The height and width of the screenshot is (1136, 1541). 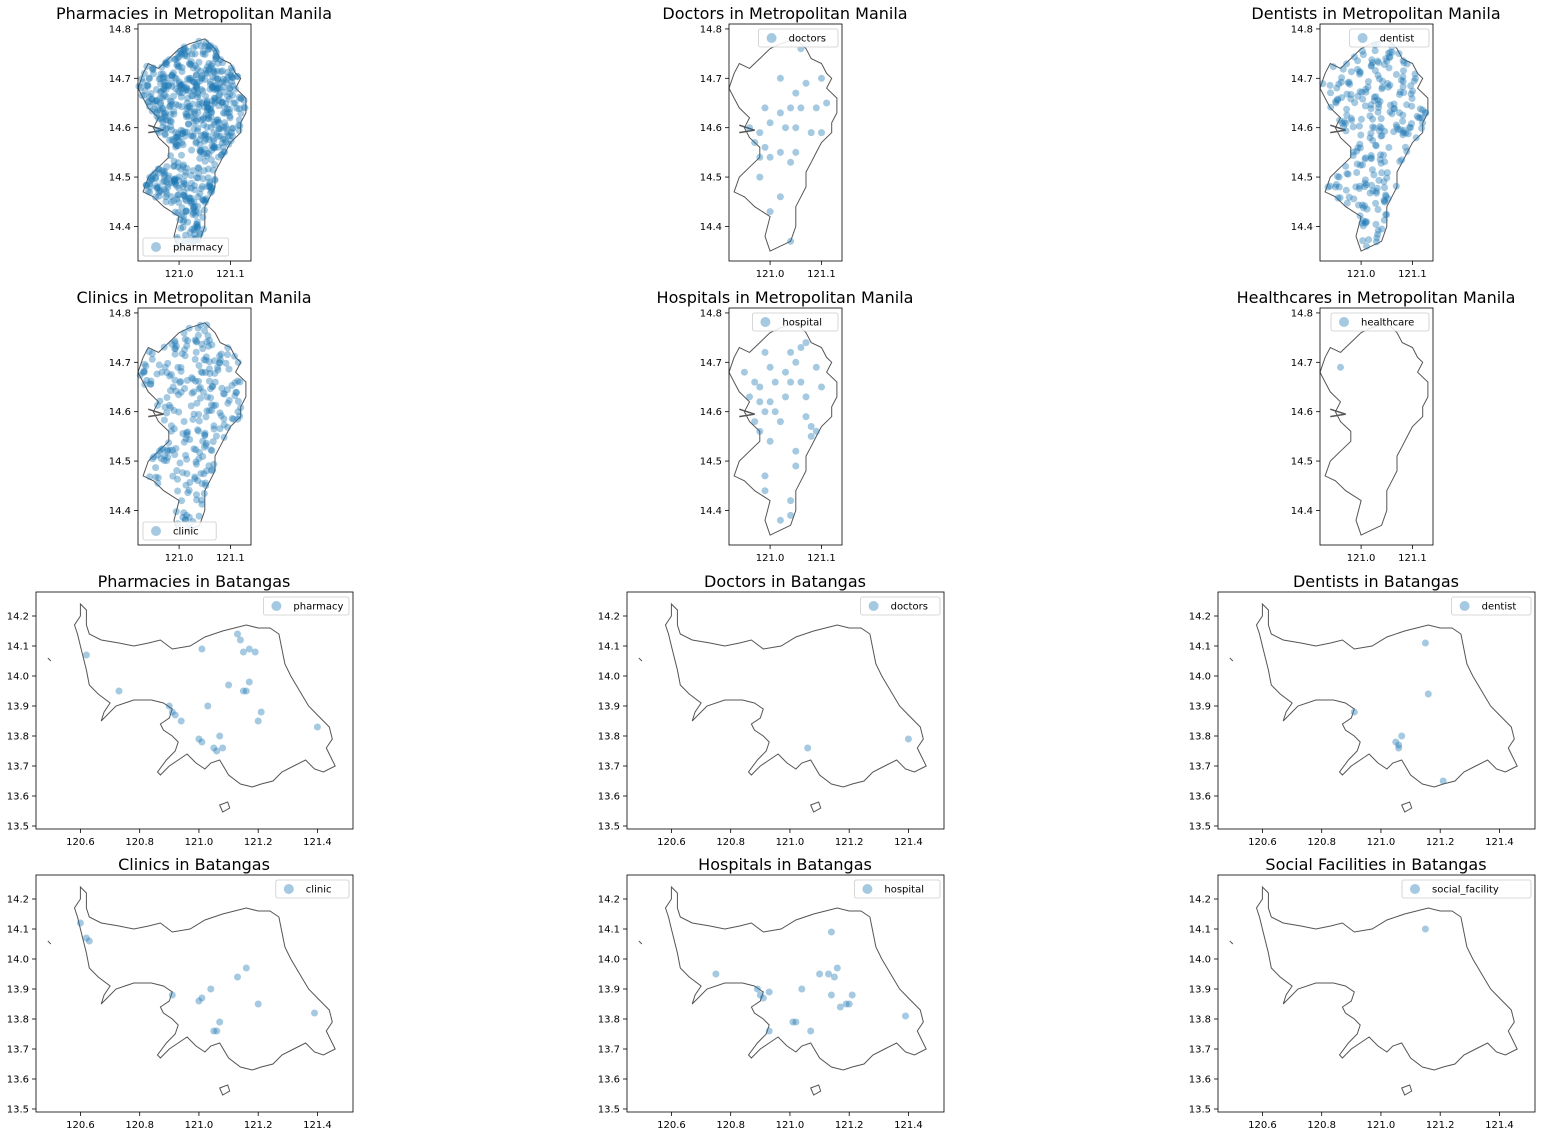 What do you see at coordinates (18, 647) in the screenshot?
I see `y-tick-label: 14.1` at bounding box center [18, 647].